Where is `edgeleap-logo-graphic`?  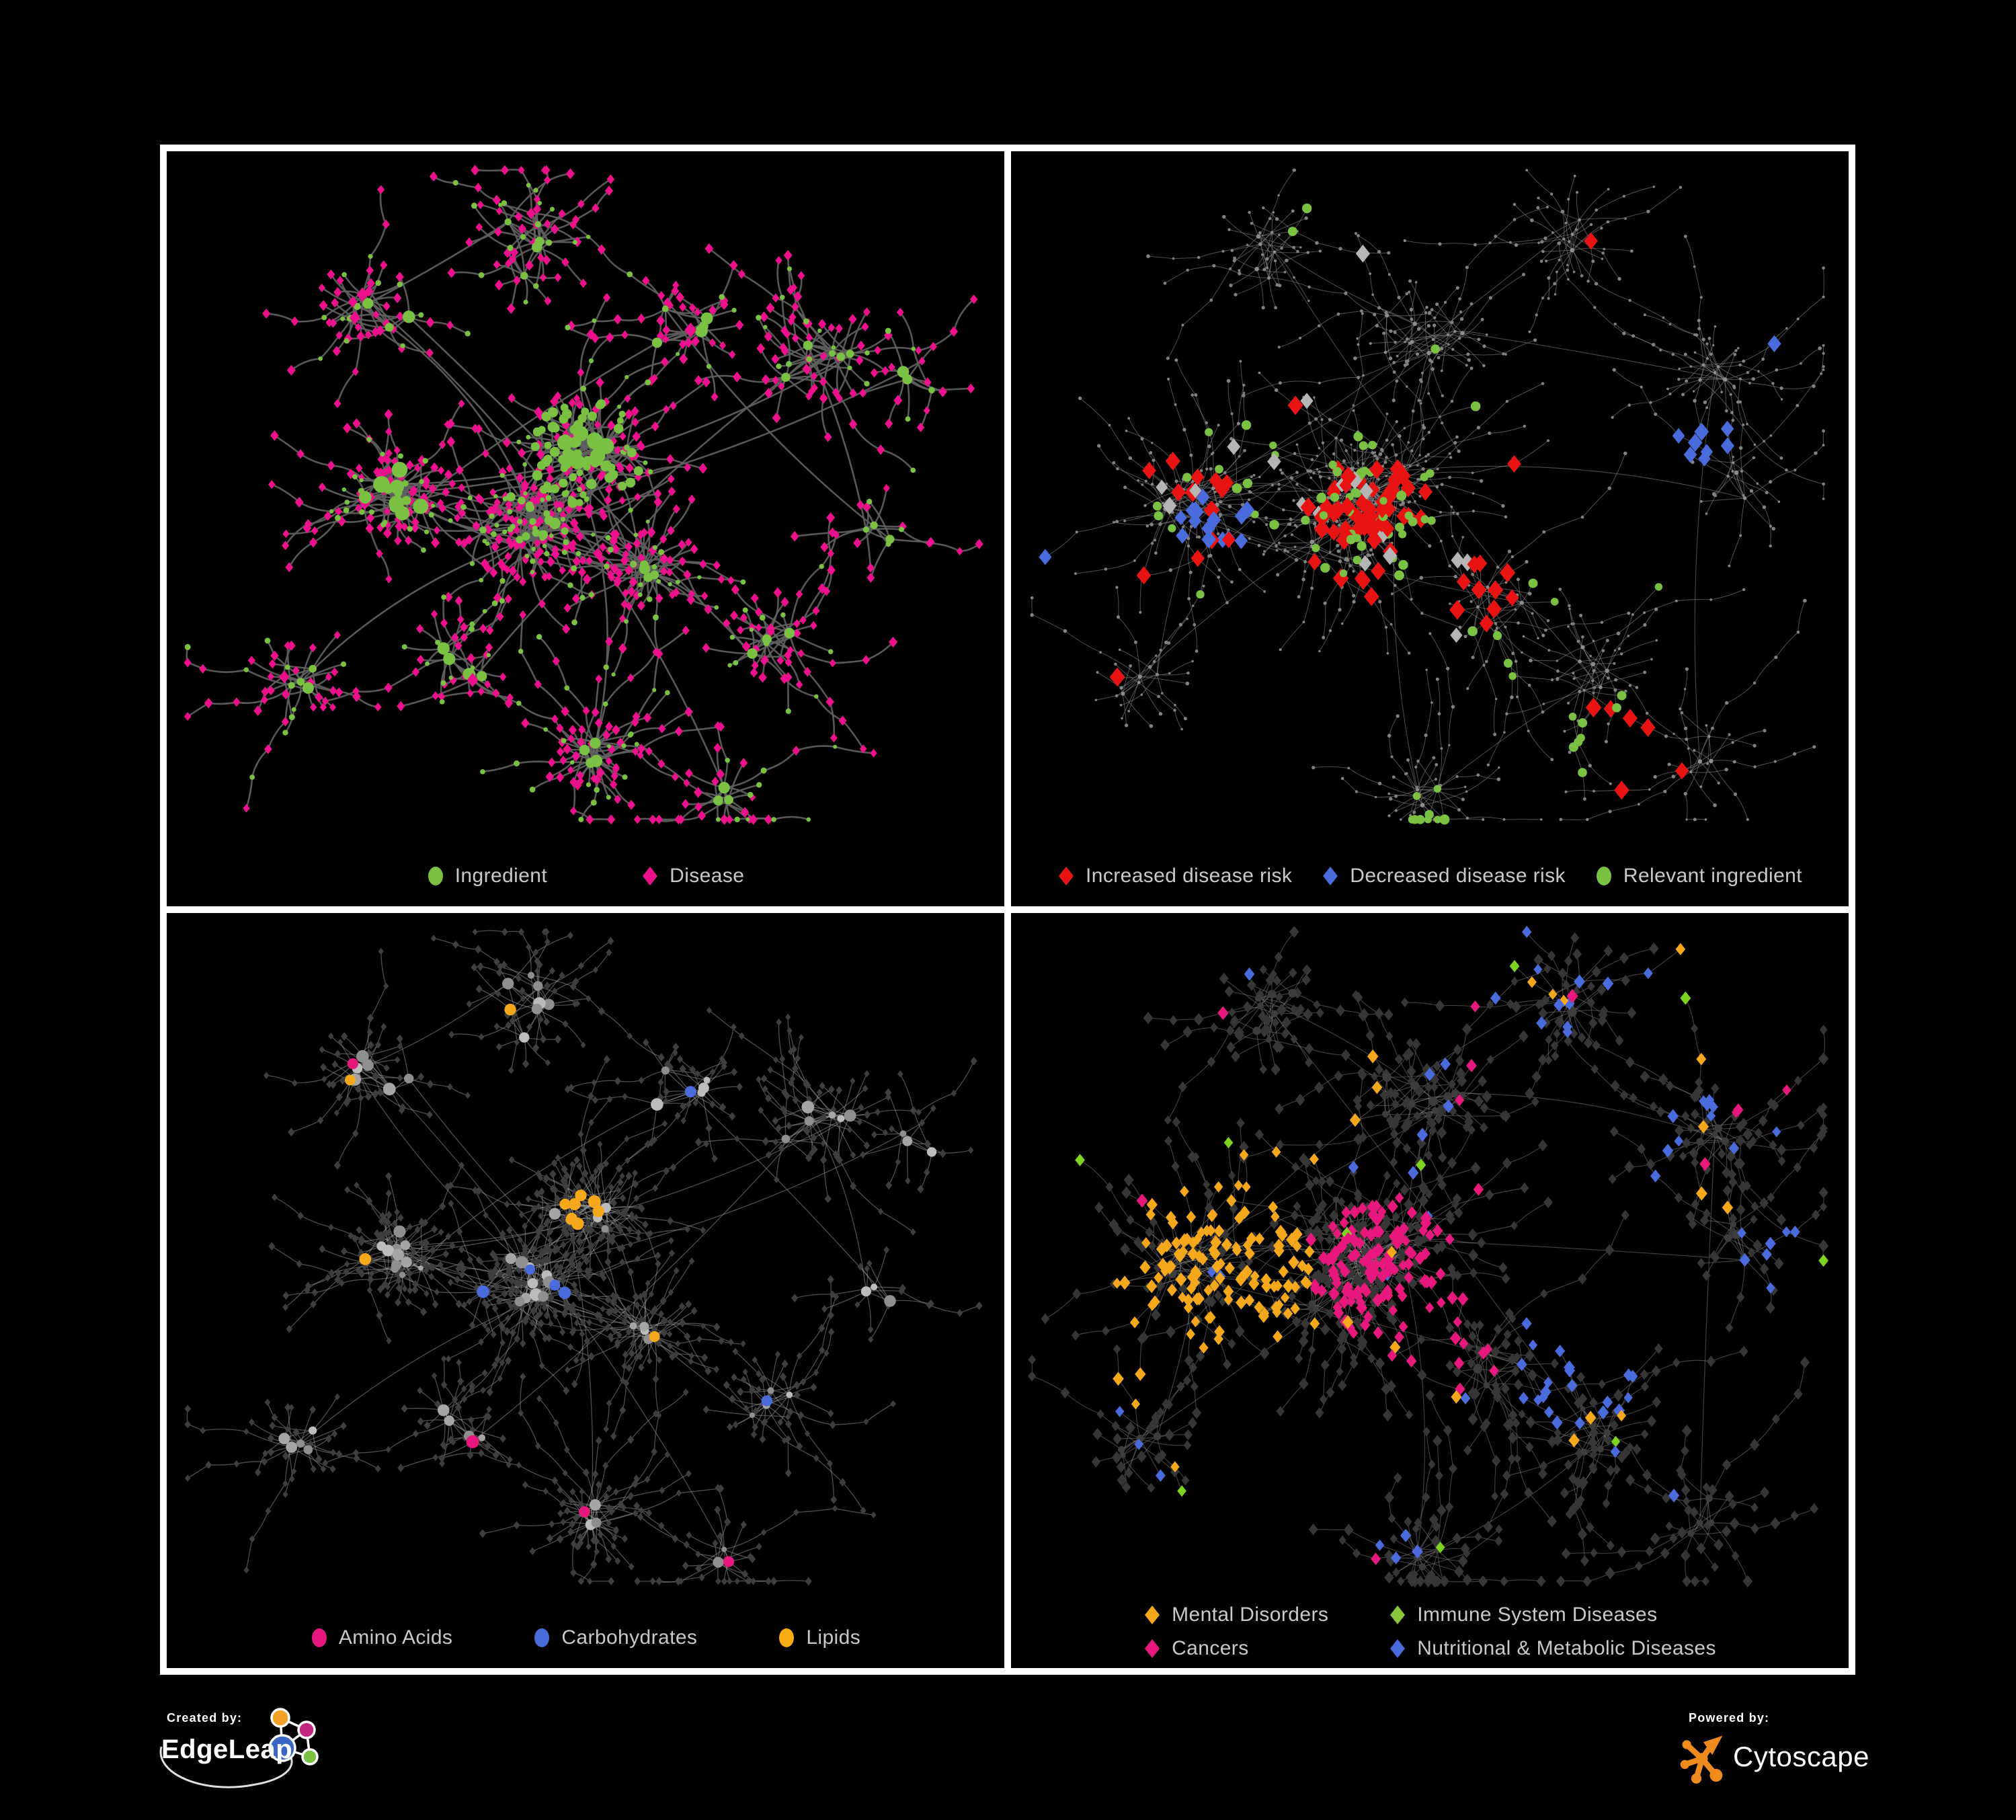 edgeleap-logo-graphic is located at coordinates (258, 1761).